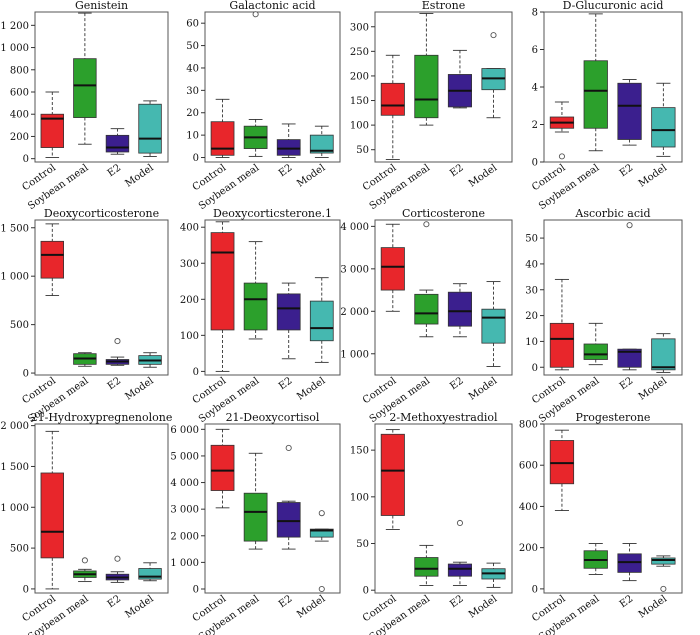  What do you see at coordinates (443, 213) in the screenshot?
I see `chart-title: Corticosterone` at bounding box center [443, 213].